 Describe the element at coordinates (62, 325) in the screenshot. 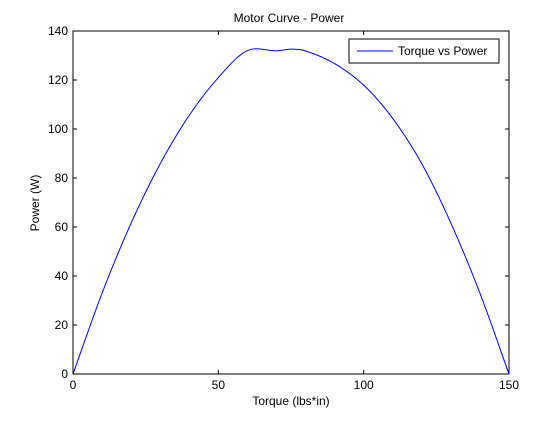

I see `y-tick-label: 20` at that location.